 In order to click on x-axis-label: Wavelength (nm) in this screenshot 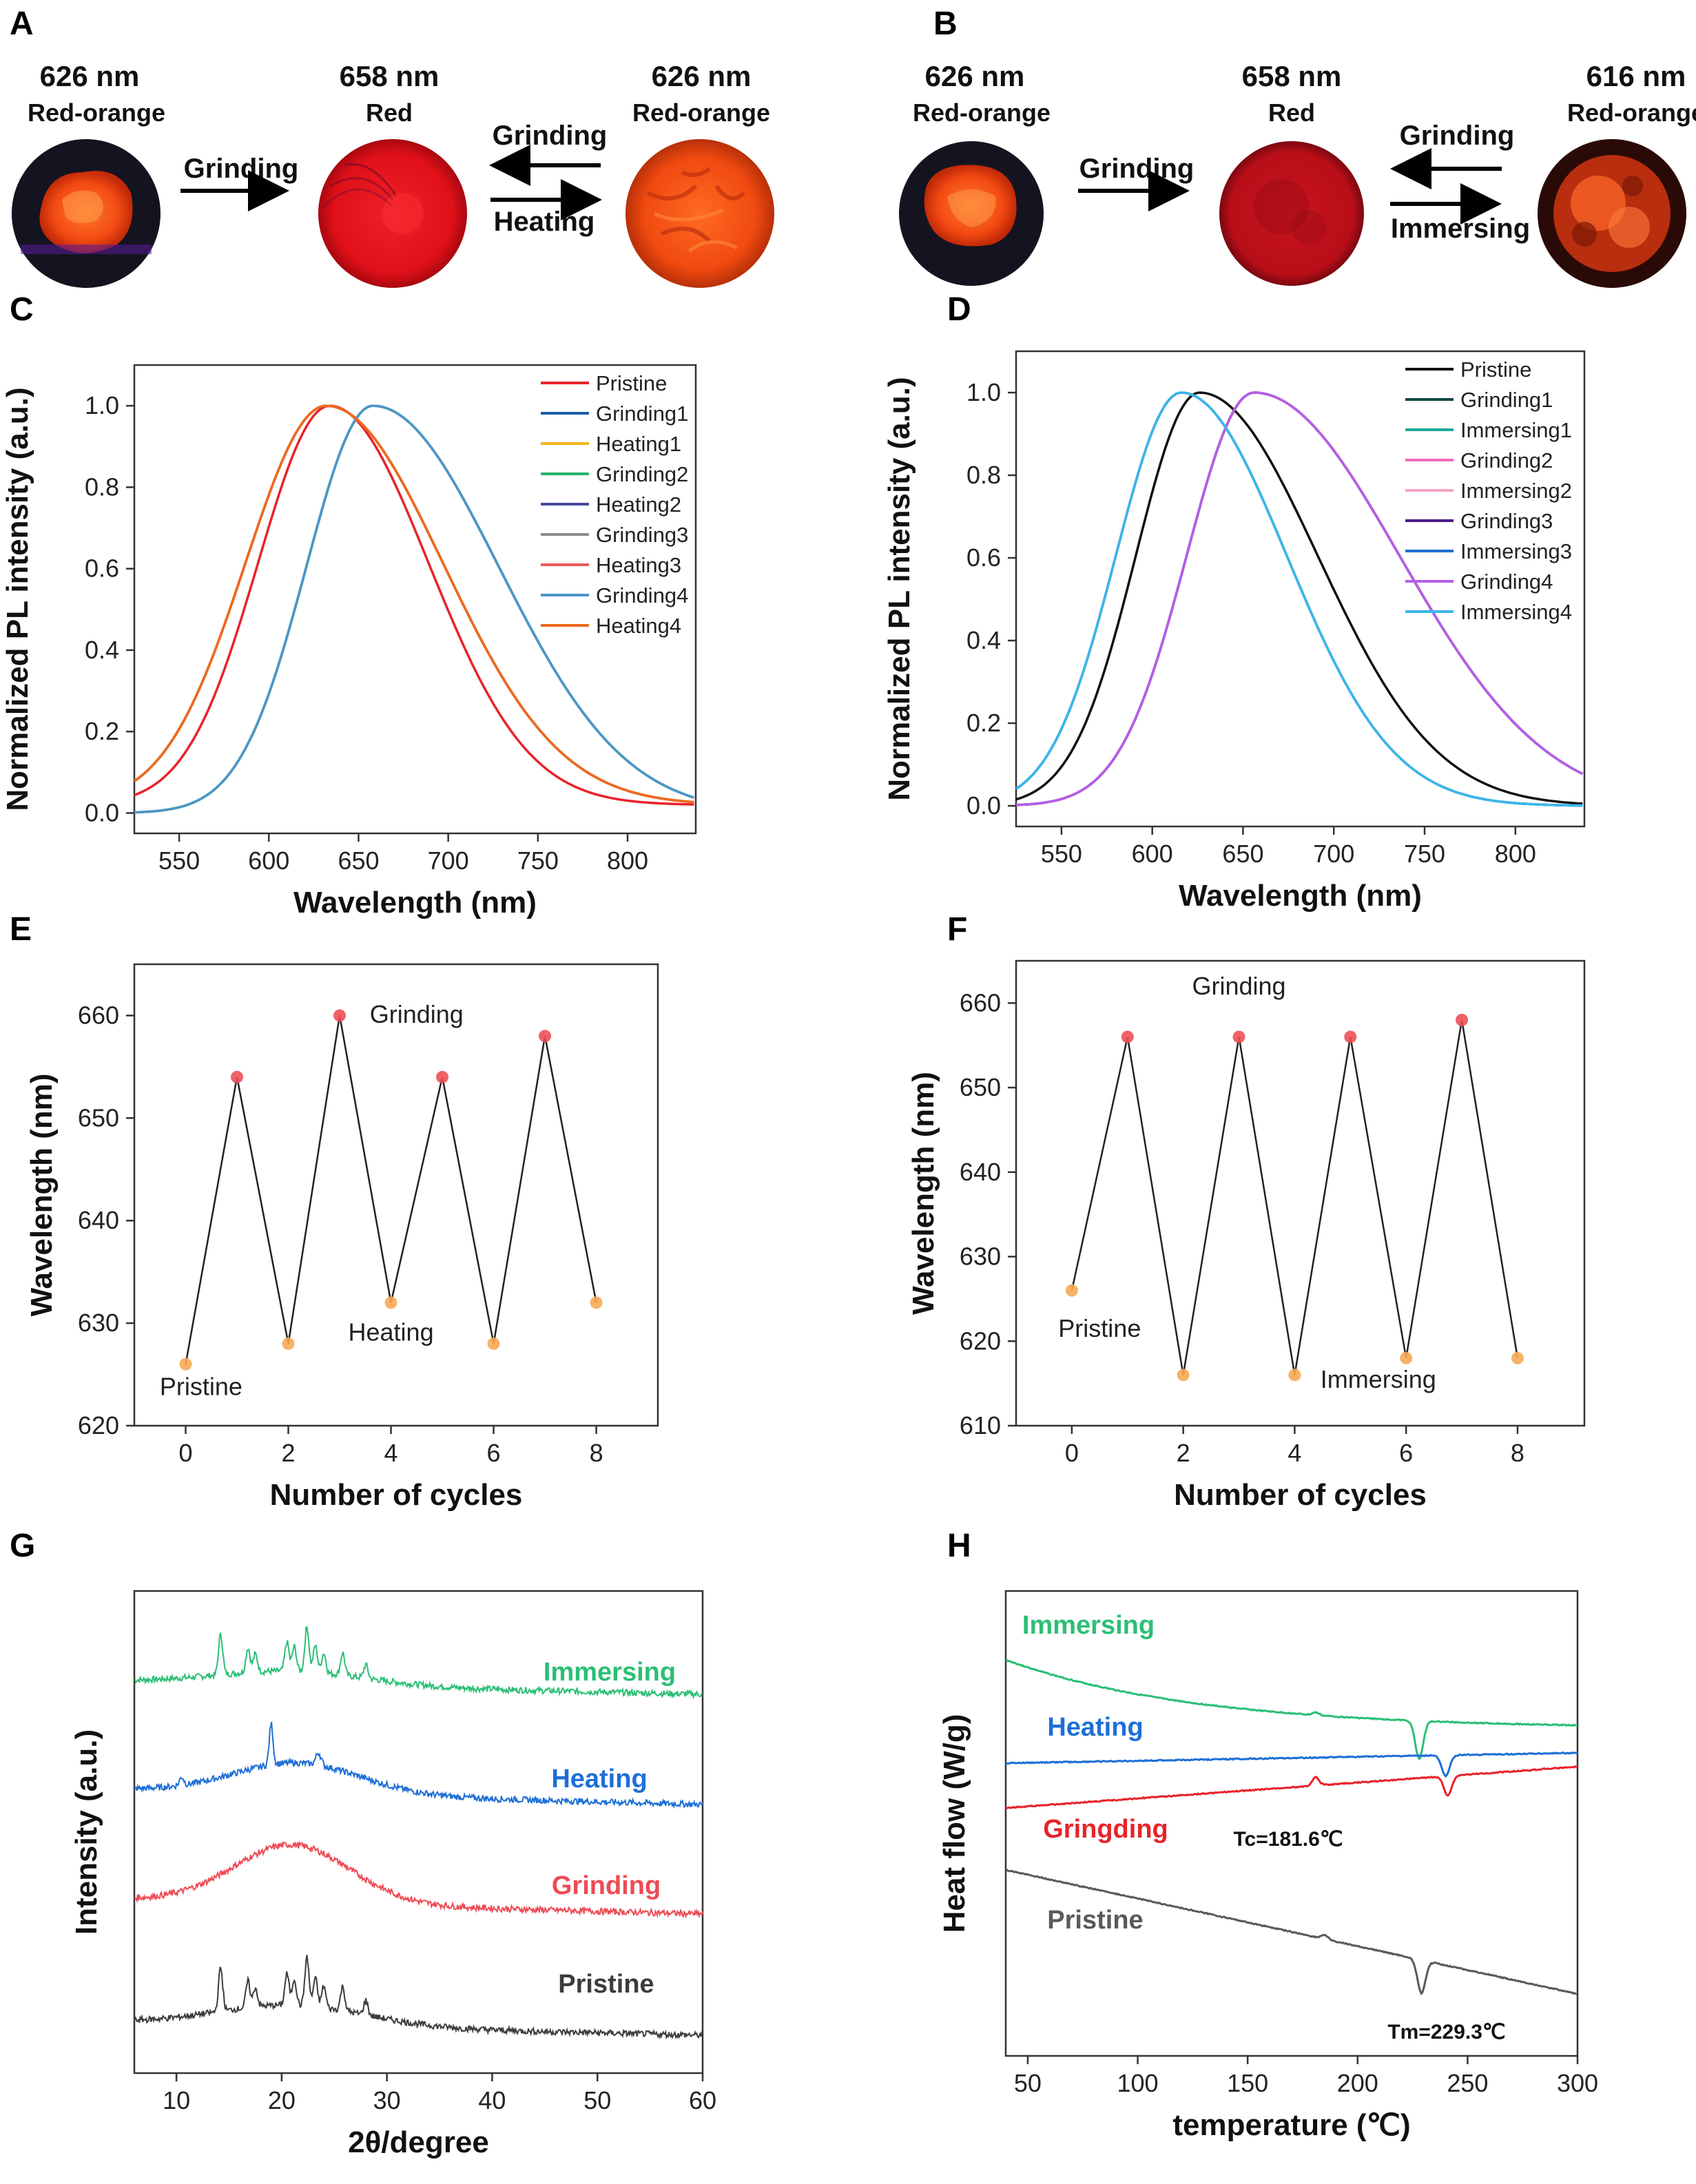, I will do `click(415, 902)`.